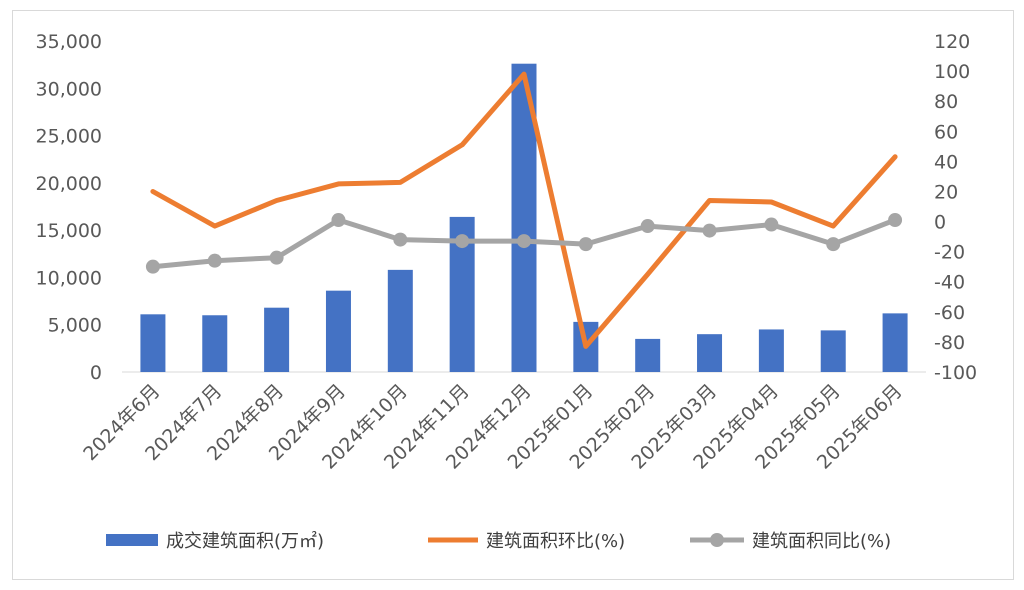 The height and width of the screenshot is (590, 1024). I want to click on legend: 成交建筑面积(万㎡) 建筑面积环比(%) 建筑面积同比(%), so click(498, 541).